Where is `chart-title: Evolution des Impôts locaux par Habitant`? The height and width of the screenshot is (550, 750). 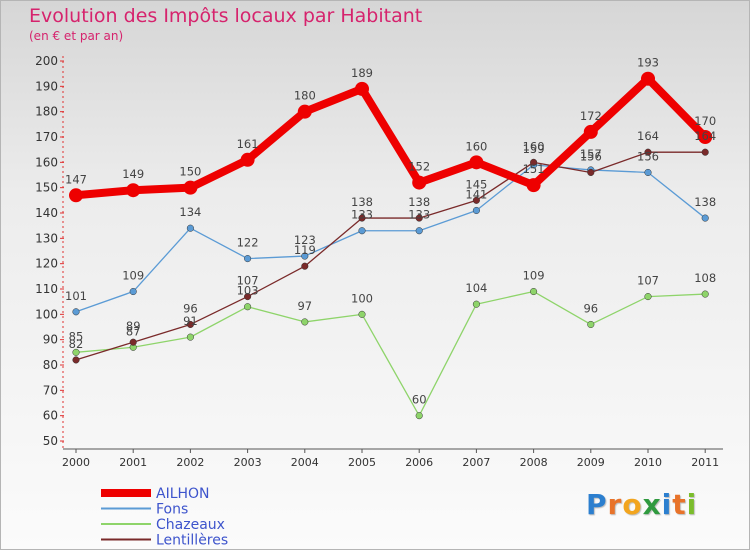 chart-title: Evolution des Impôts locaux par Habitant is located at coordinates (226, 16).